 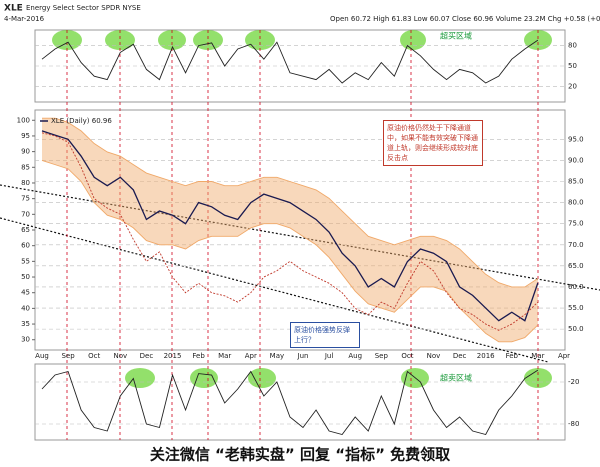 What do you see at coordinates (25, 277) in the screenshot?
I see `y2-tick-label: 50` at bounding box center [25, 277].